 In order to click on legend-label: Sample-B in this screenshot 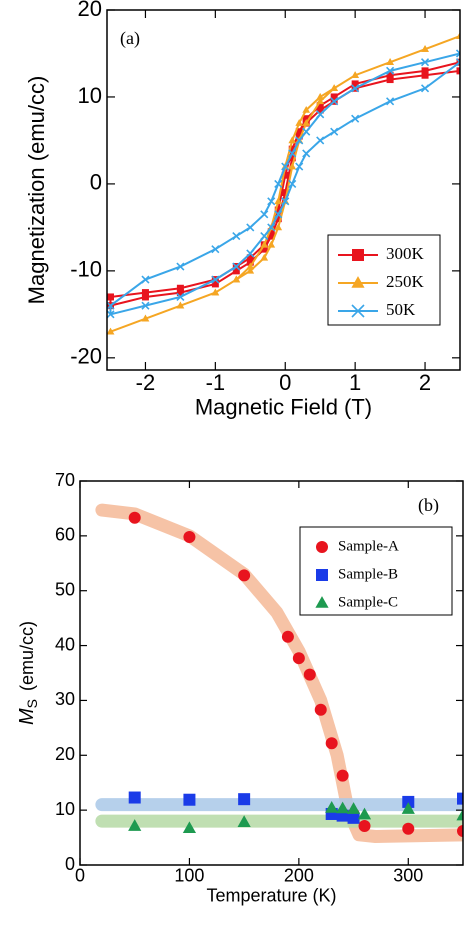, I will do `click(368, 574)`.